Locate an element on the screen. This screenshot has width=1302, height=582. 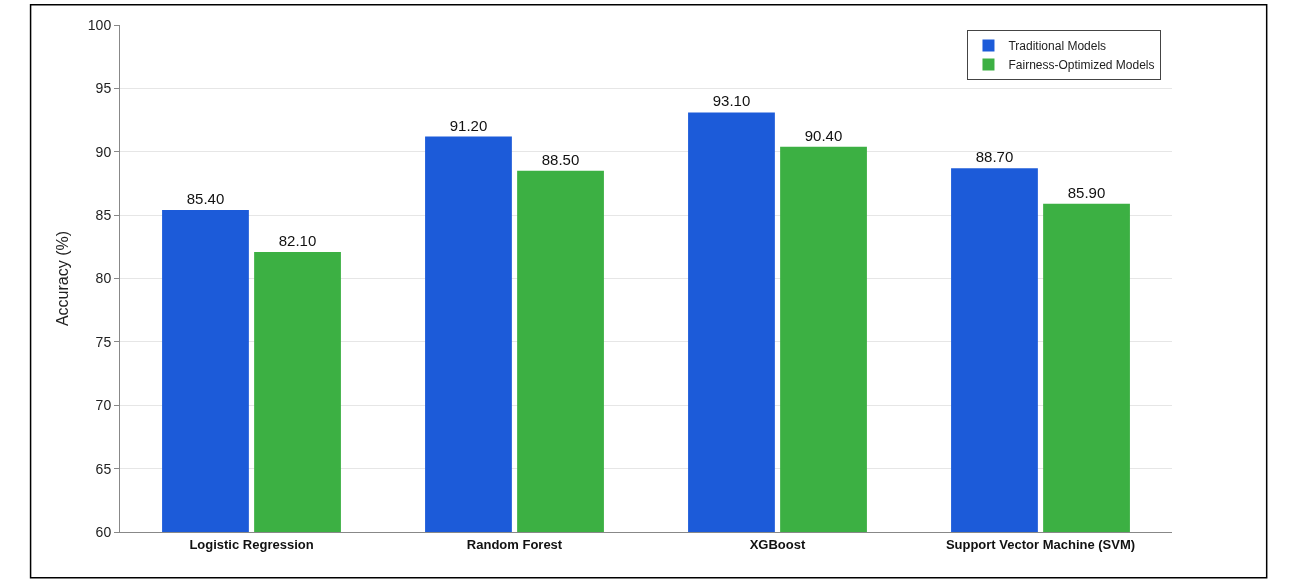
y-tick-label: 60 is located at coordinates (103, 531).